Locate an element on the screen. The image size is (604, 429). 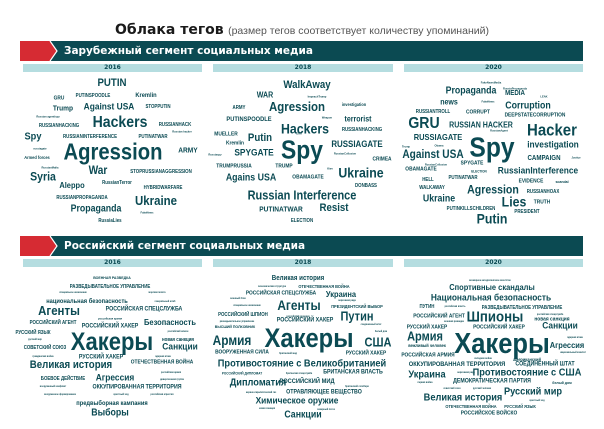
tag-word: PUTINKILLSCHILDREN is located at coordinates (471, 208).